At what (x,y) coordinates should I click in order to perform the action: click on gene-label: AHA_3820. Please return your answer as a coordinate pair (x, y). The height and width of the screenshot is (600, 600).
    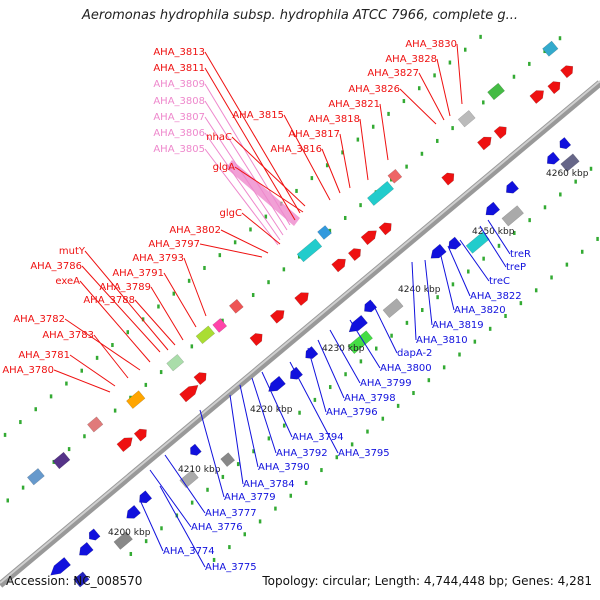
    Looking at the image, I should click on (480, 310).